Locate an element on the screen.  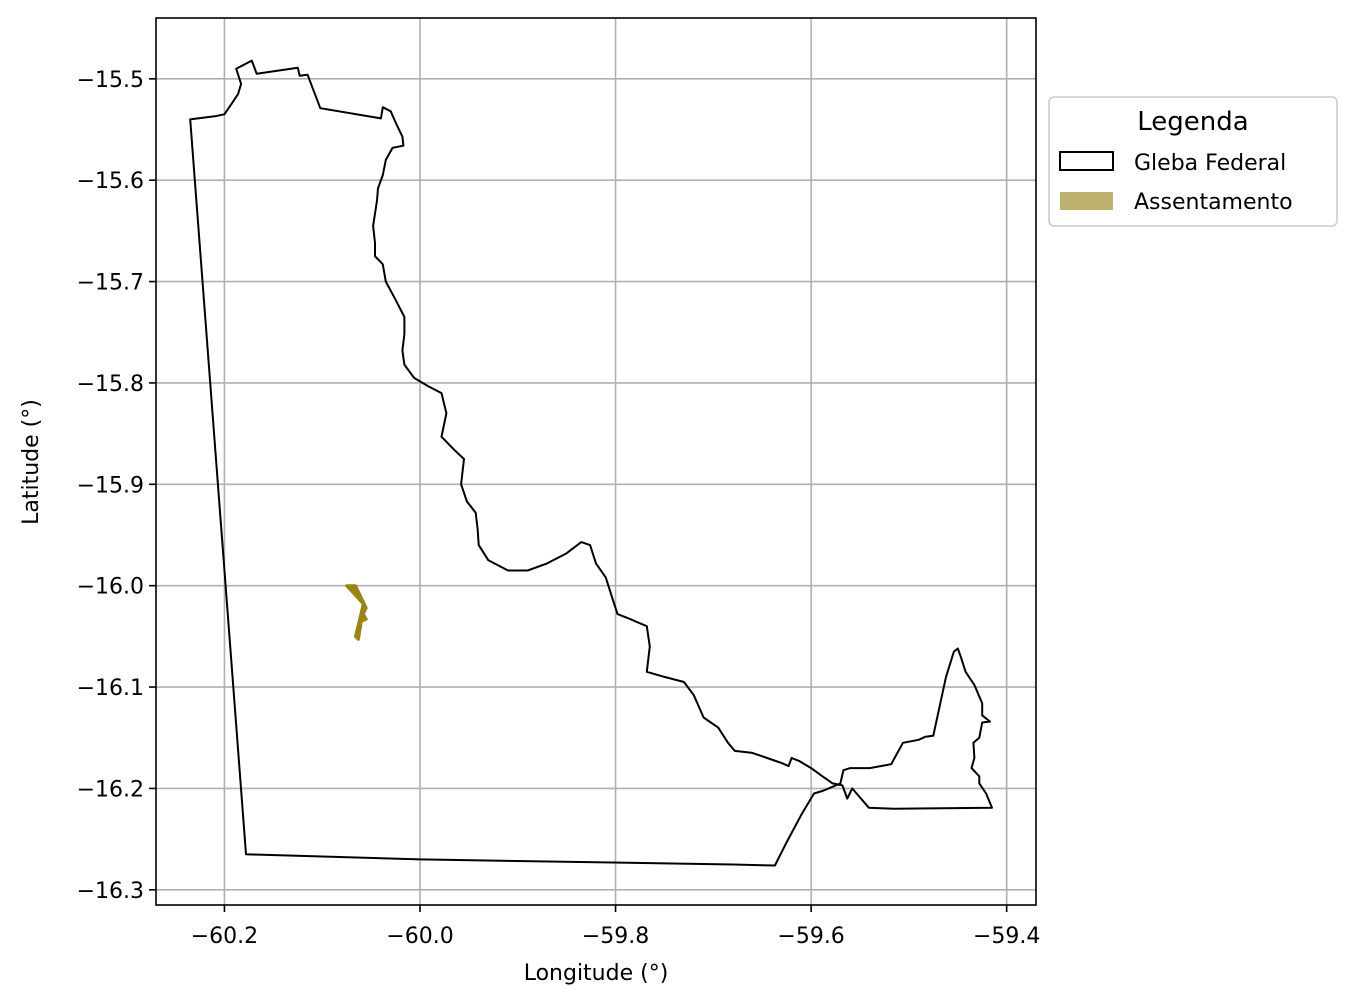
assentamento-polygon is located at coordinates (356, 612).